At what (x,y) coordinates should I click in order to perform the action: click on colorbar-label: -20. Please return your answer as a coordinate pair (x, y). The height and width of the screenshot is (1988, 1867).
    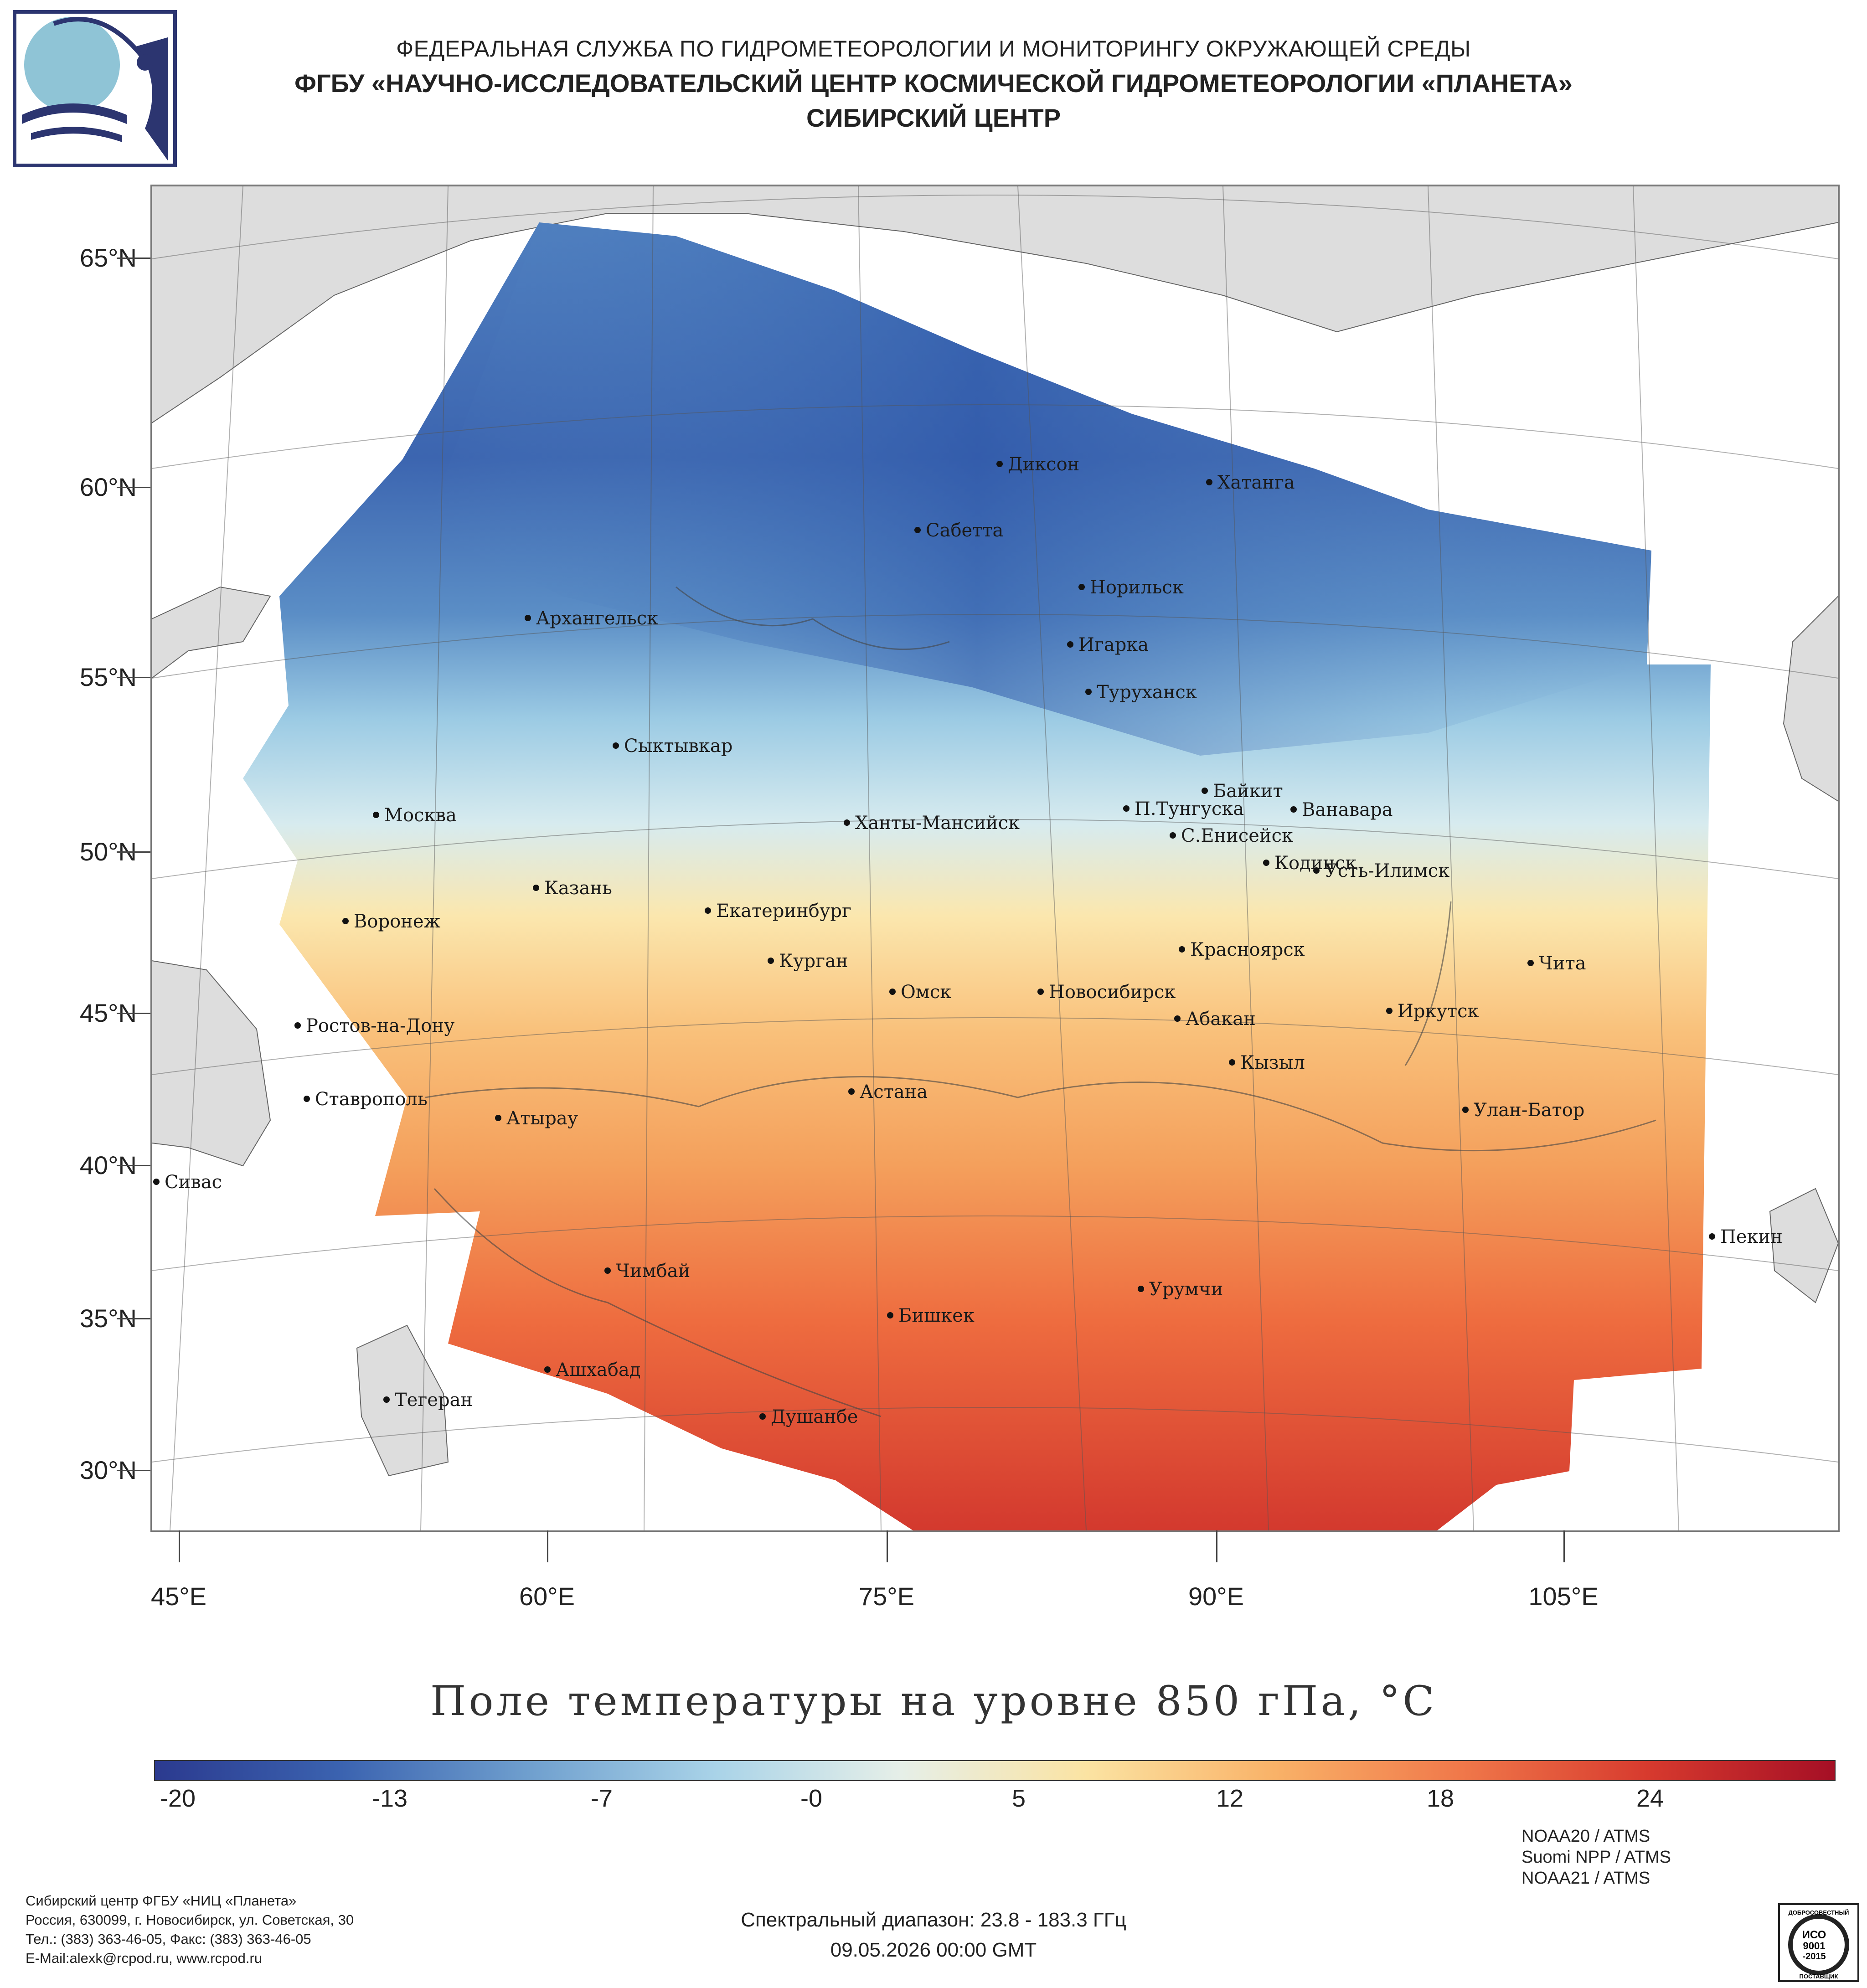
    Looking at the image, I should click on (178, 1799).